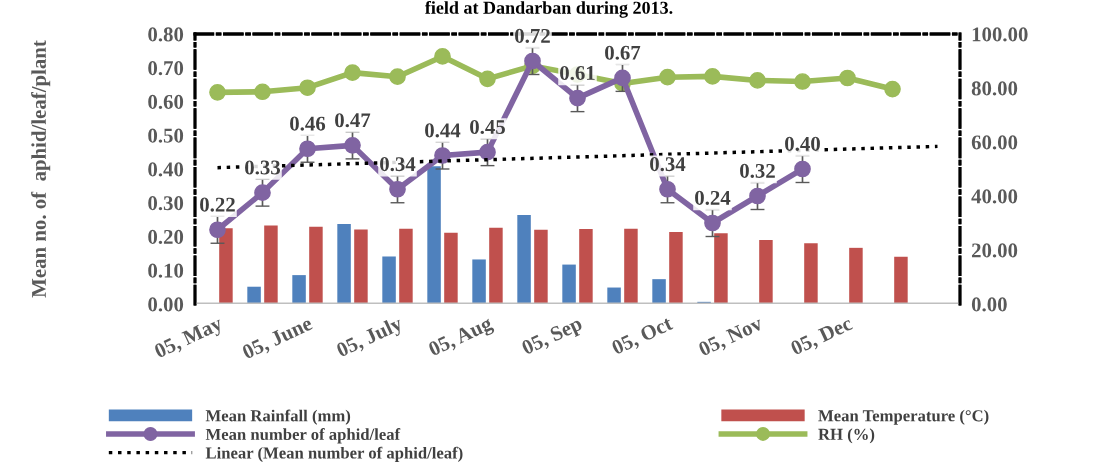 This screenshot has width=1098, height=472. Describe the element at coordinates (166, 68) in the screenshot. I see `y-tick-label: 0.70` at that location.